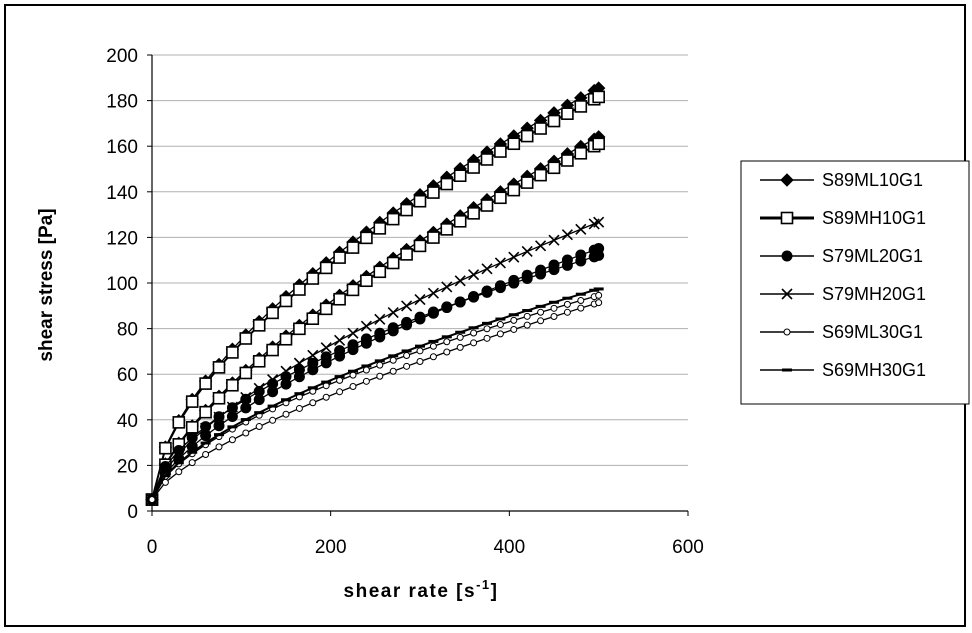 Image resolution: width=972 pixels, height=633 pixels. Describe the element at coordinates (132, 512) in the screenshot. I see `y-tick-label: 0` at that location.